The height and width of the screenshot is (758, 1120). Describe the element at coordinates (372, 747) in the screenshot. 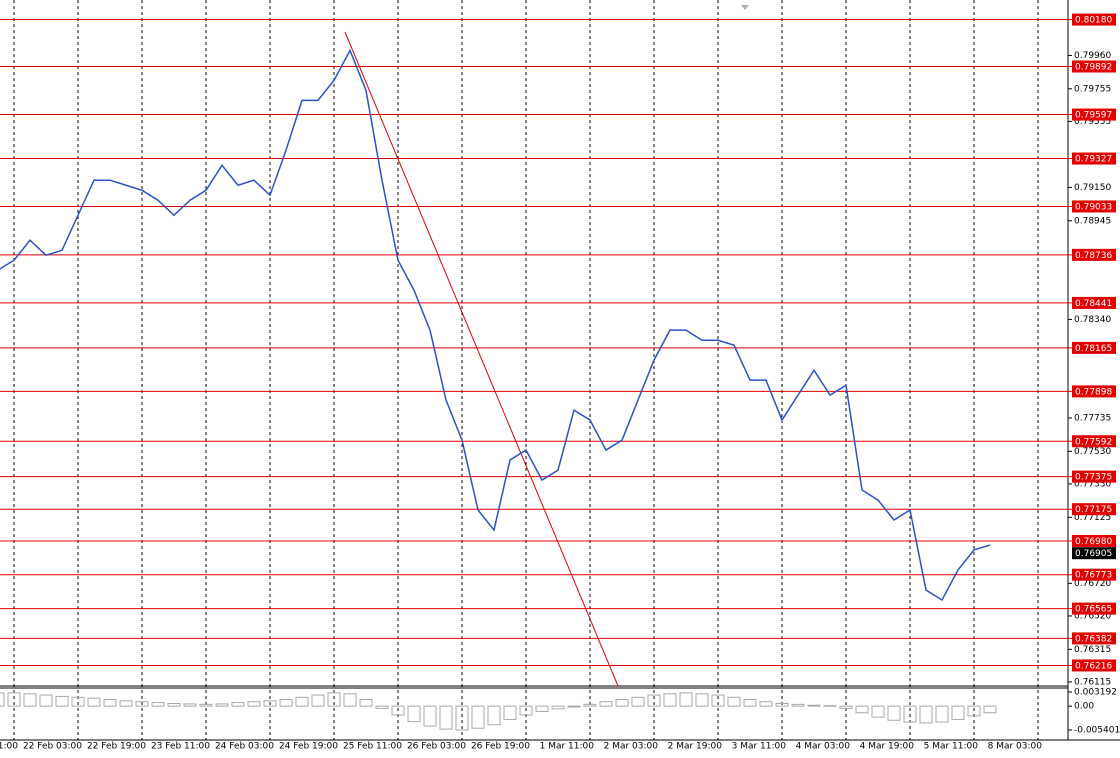

I see `x-tick-label: 25 Feb 11:00` at that location.